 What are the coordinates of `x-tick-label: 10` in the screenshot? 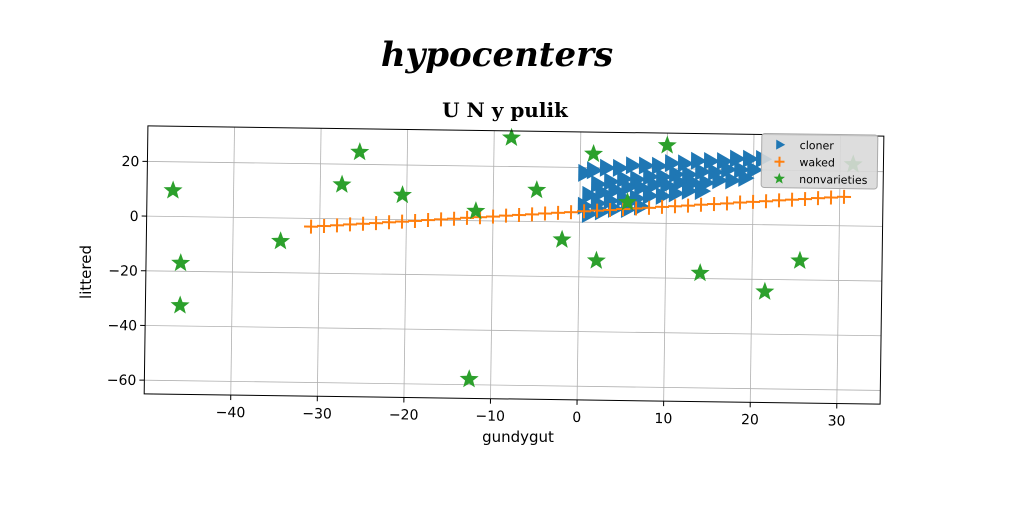 It's located at (663, 419).